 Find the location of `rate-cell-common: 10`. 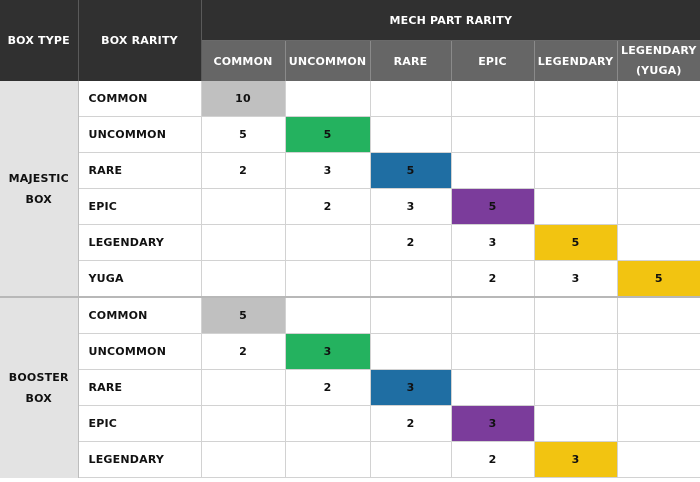

rate-cell-common: 10 is located at coordinates (243, 99).